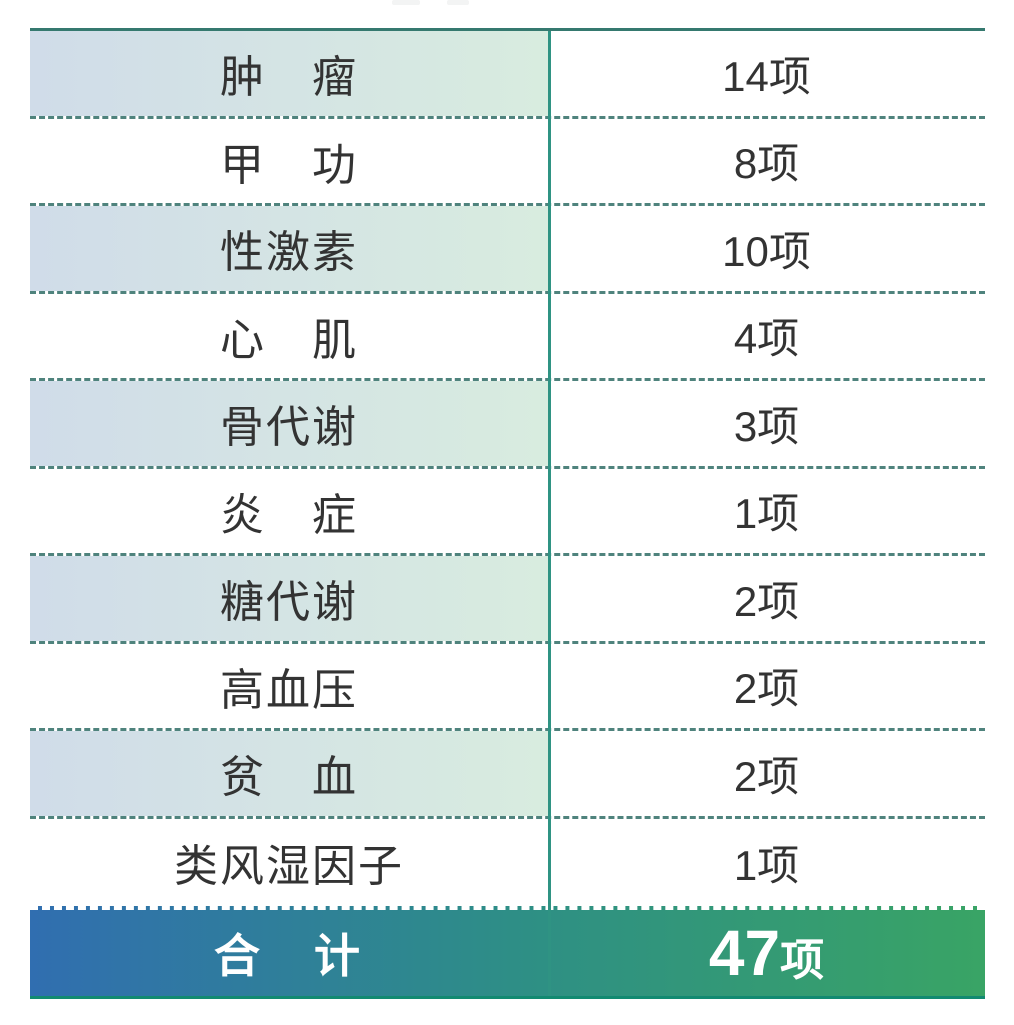 This screenshot has height=1025, width=1014. What do you see at coordinates (289, 248) in the screenshot?
I see `row-label: 性激素` at bounding box center [289, 248].